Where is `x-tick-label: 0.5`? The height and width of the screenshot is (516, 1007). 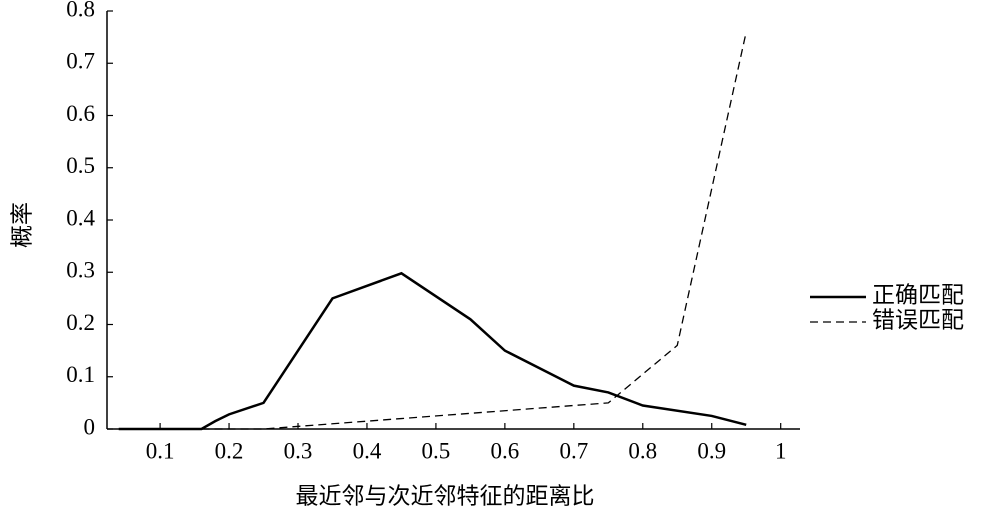
x-tick-label: 0.5 is located at coordinates (436, 450).